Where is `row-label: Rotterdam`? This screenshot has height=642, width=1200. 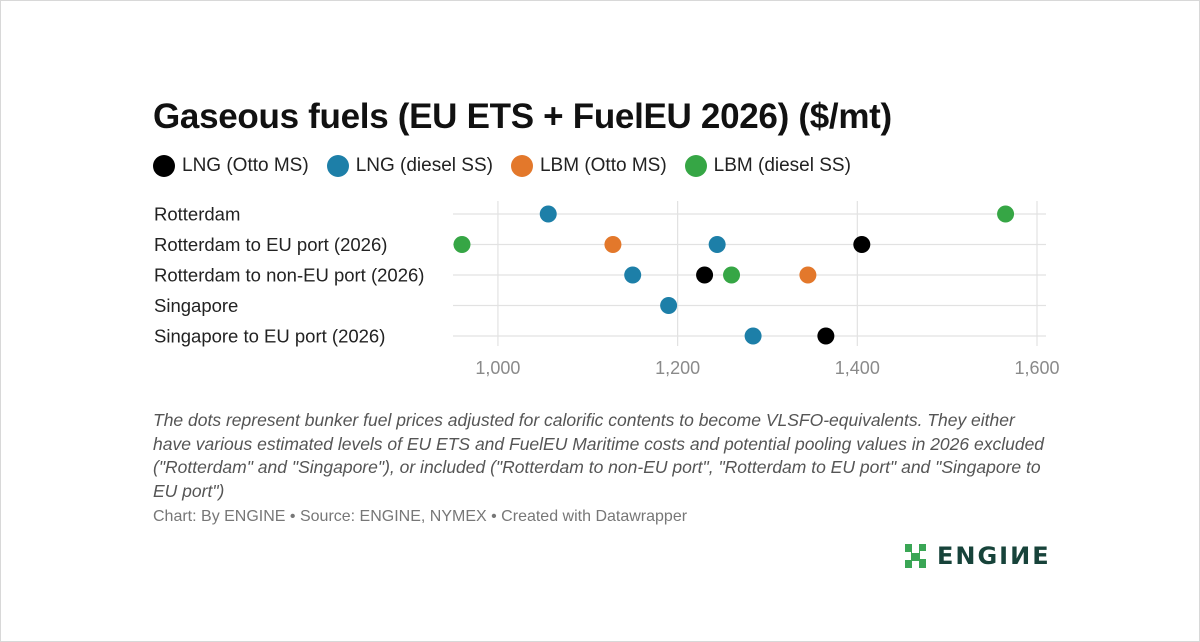
row-label: Rotterdam is located at coordinates (197, 214).